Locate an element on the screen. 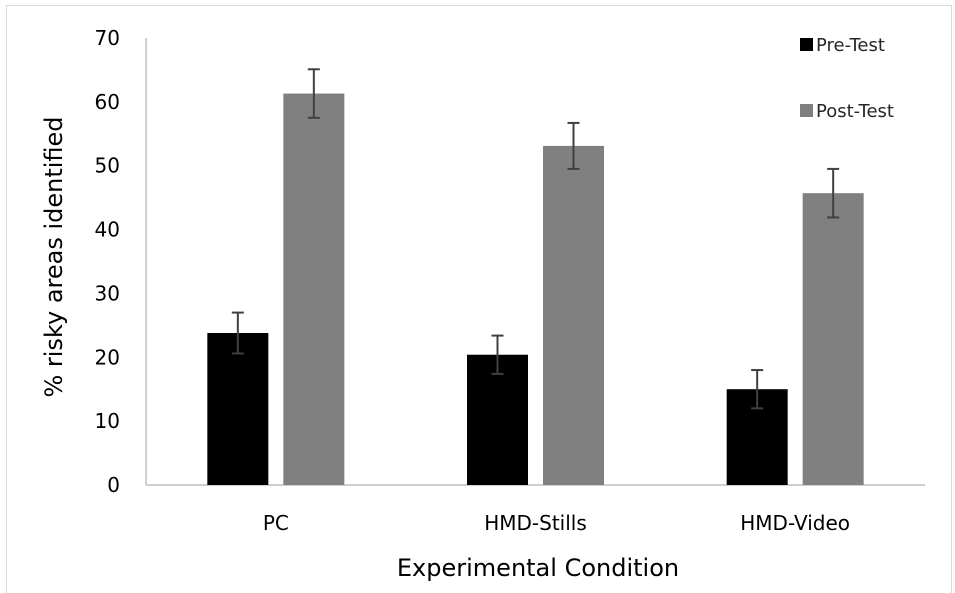 The width and height of the screenshot is (955, 593). y-tick-label: 0 is located at coordinates (113, 485).